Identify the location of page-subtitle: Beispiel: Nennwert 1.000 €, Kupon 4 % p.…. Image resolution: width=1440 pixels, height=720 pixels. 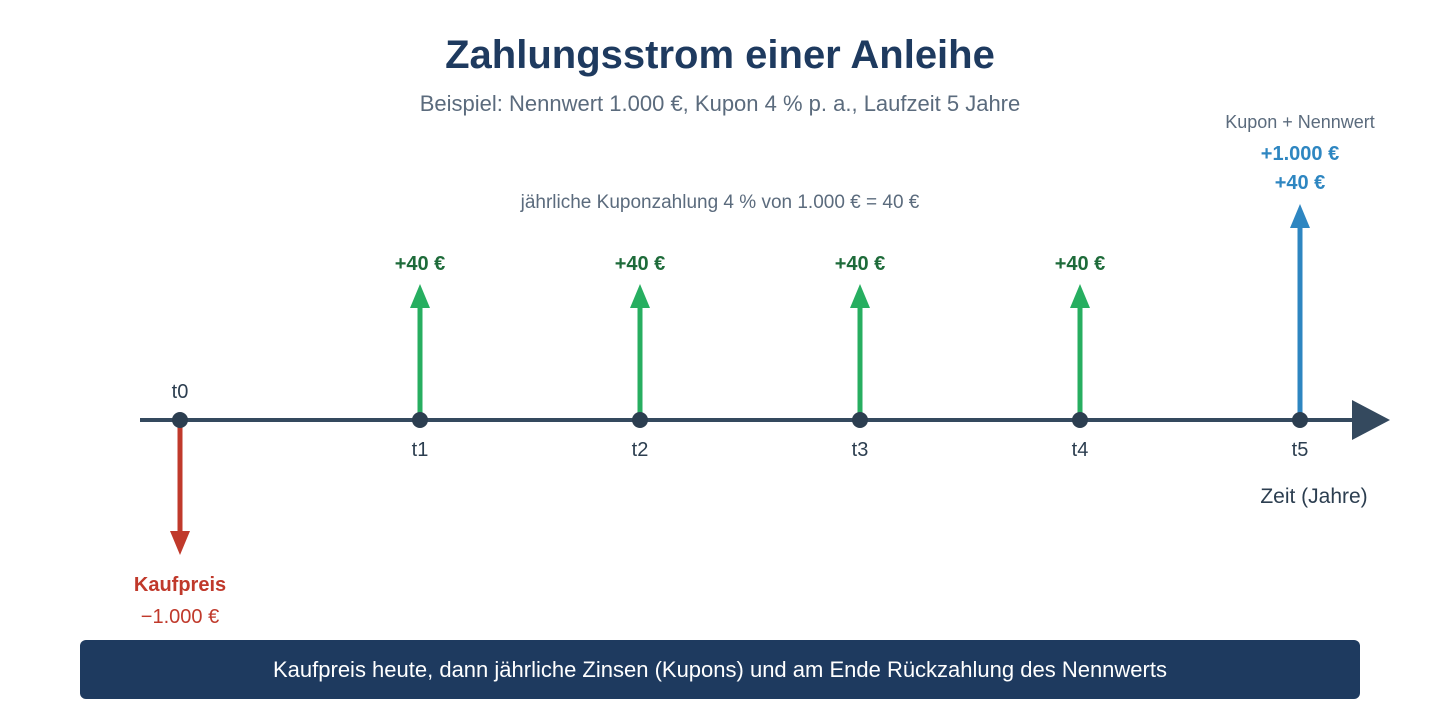
(720, 103).